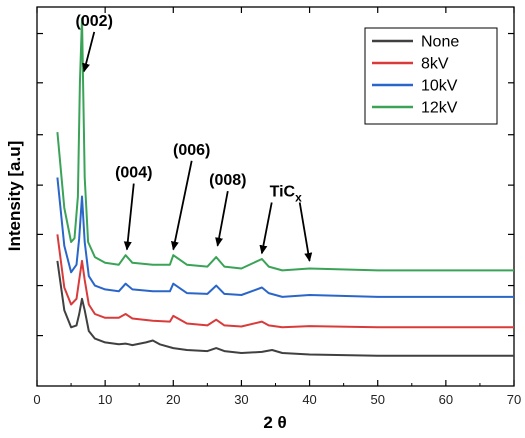 The width and height of the screenshot is (525, 438). What do you see at coordinates (309, 399) in the screenshot?
I see `x-tick-label: 40` at bounding box center [309, 399].